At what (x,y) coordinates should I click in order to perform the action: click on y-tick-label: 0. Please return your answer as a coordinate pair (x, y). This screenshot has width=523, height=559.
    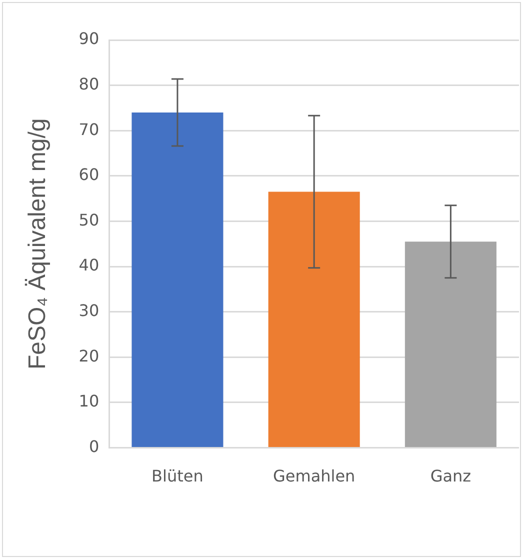
    Looking at the image, I should click on (94, 446).